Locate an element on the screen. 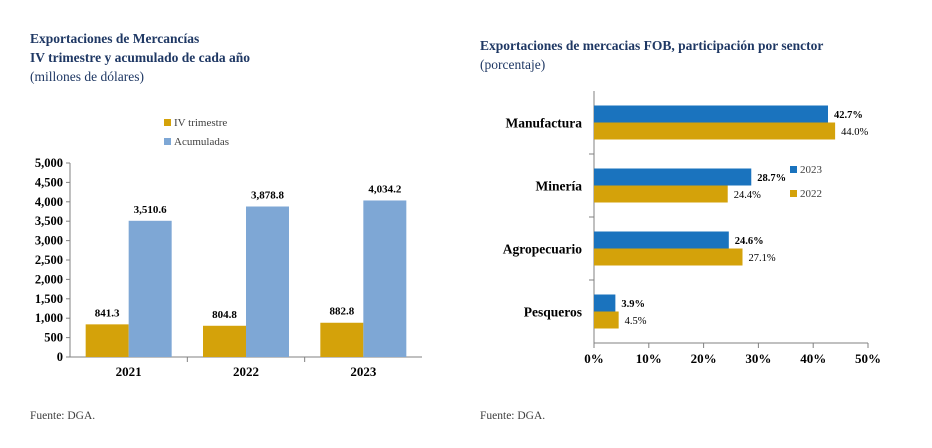 This screenshot has height=448, width=932. right-chart-source: Fuente: DGA. is located at coordinates (513, 416).